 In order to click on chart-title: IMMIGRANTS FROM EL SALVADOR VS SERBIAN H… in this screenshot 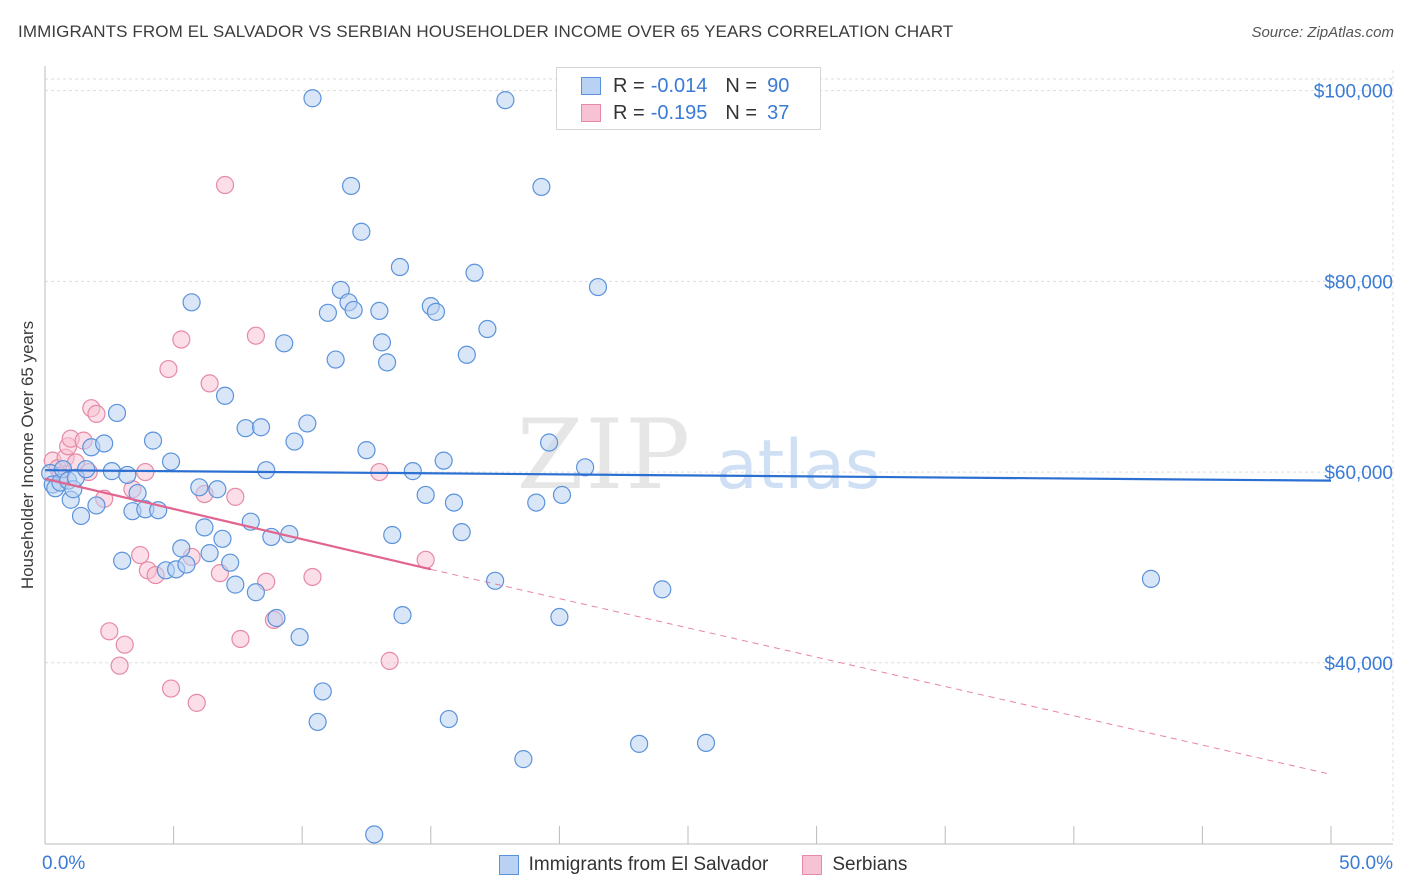, I will do `click(486, 31)`.